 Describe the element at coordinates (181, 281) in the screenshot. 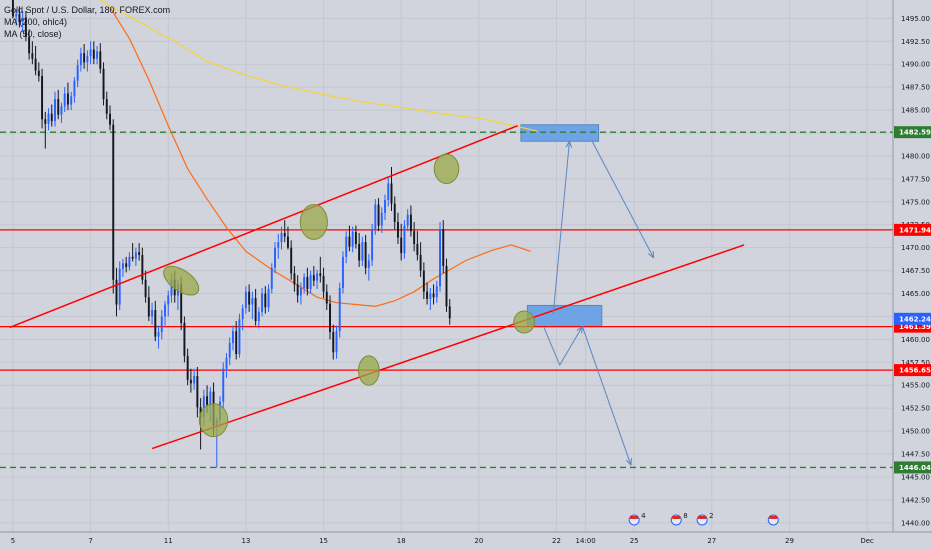

I see `circle-left-top` at that location.